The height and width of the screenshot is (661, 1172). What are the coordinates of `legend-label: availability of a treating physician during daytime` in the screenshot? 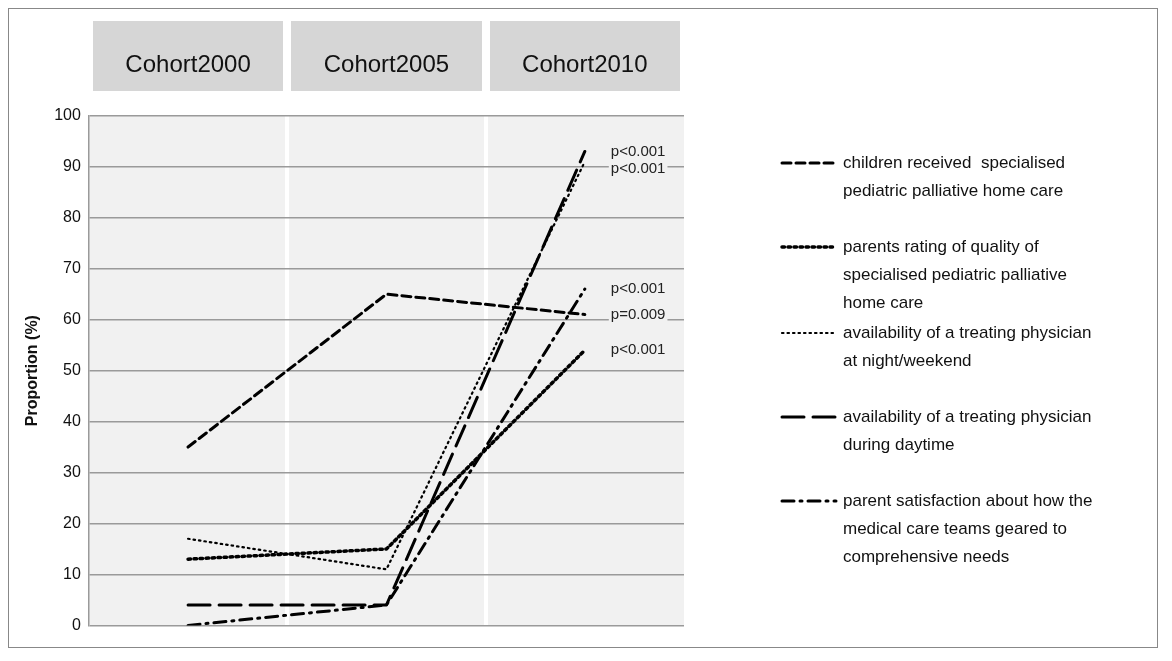 It's located at (967, 431).